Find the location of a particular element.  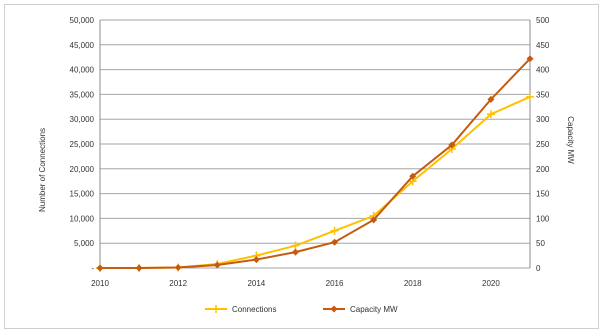

y-right-tick-label: 400 is located at coordinates (543, 70).